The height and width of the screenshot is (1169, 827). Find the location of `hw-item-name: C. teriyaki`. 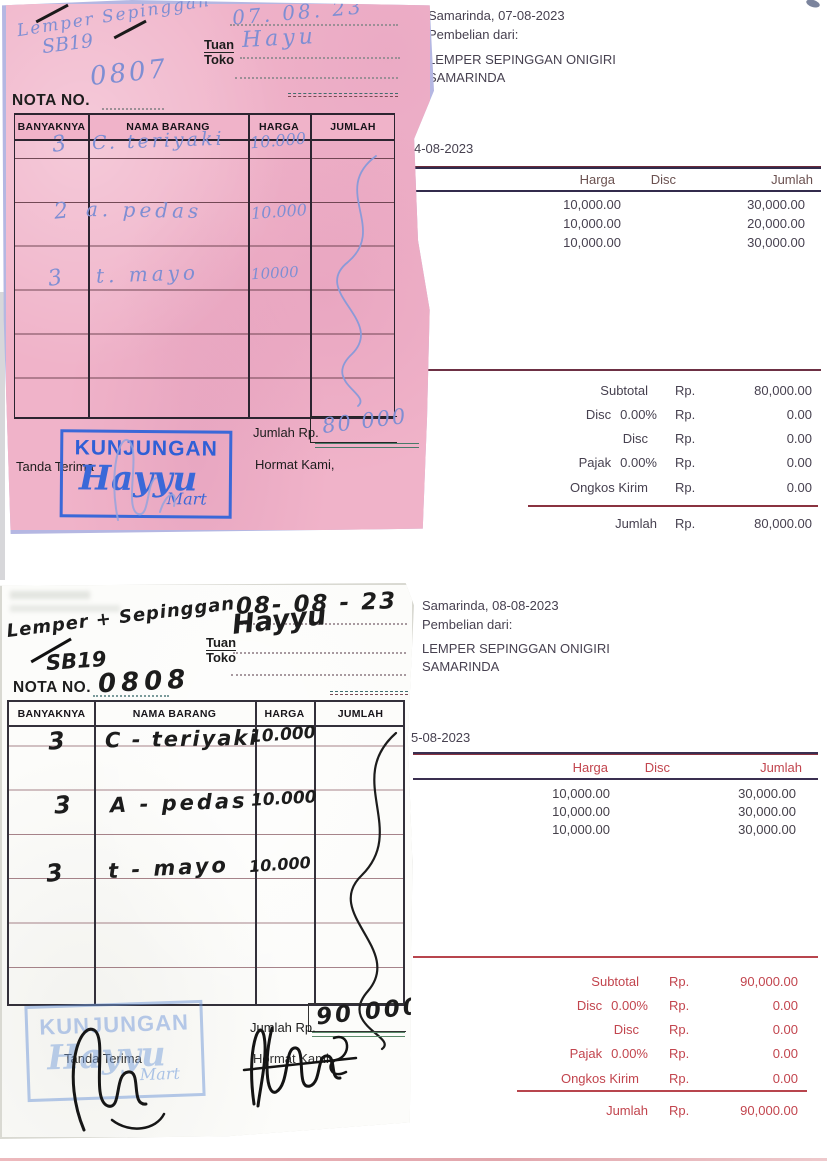

hw-item-name: C. teriyaki is located at coordinates (158, 141).